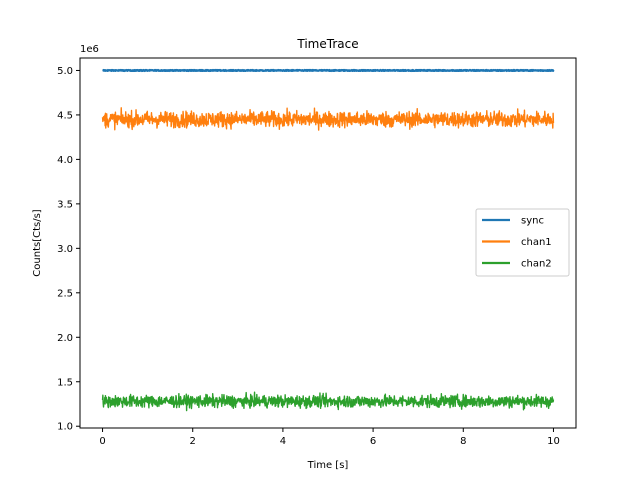 Image resolution: width=640 pixels, height=480 pixels. I want to click on x-tick-label: 2, so click(193, 441).